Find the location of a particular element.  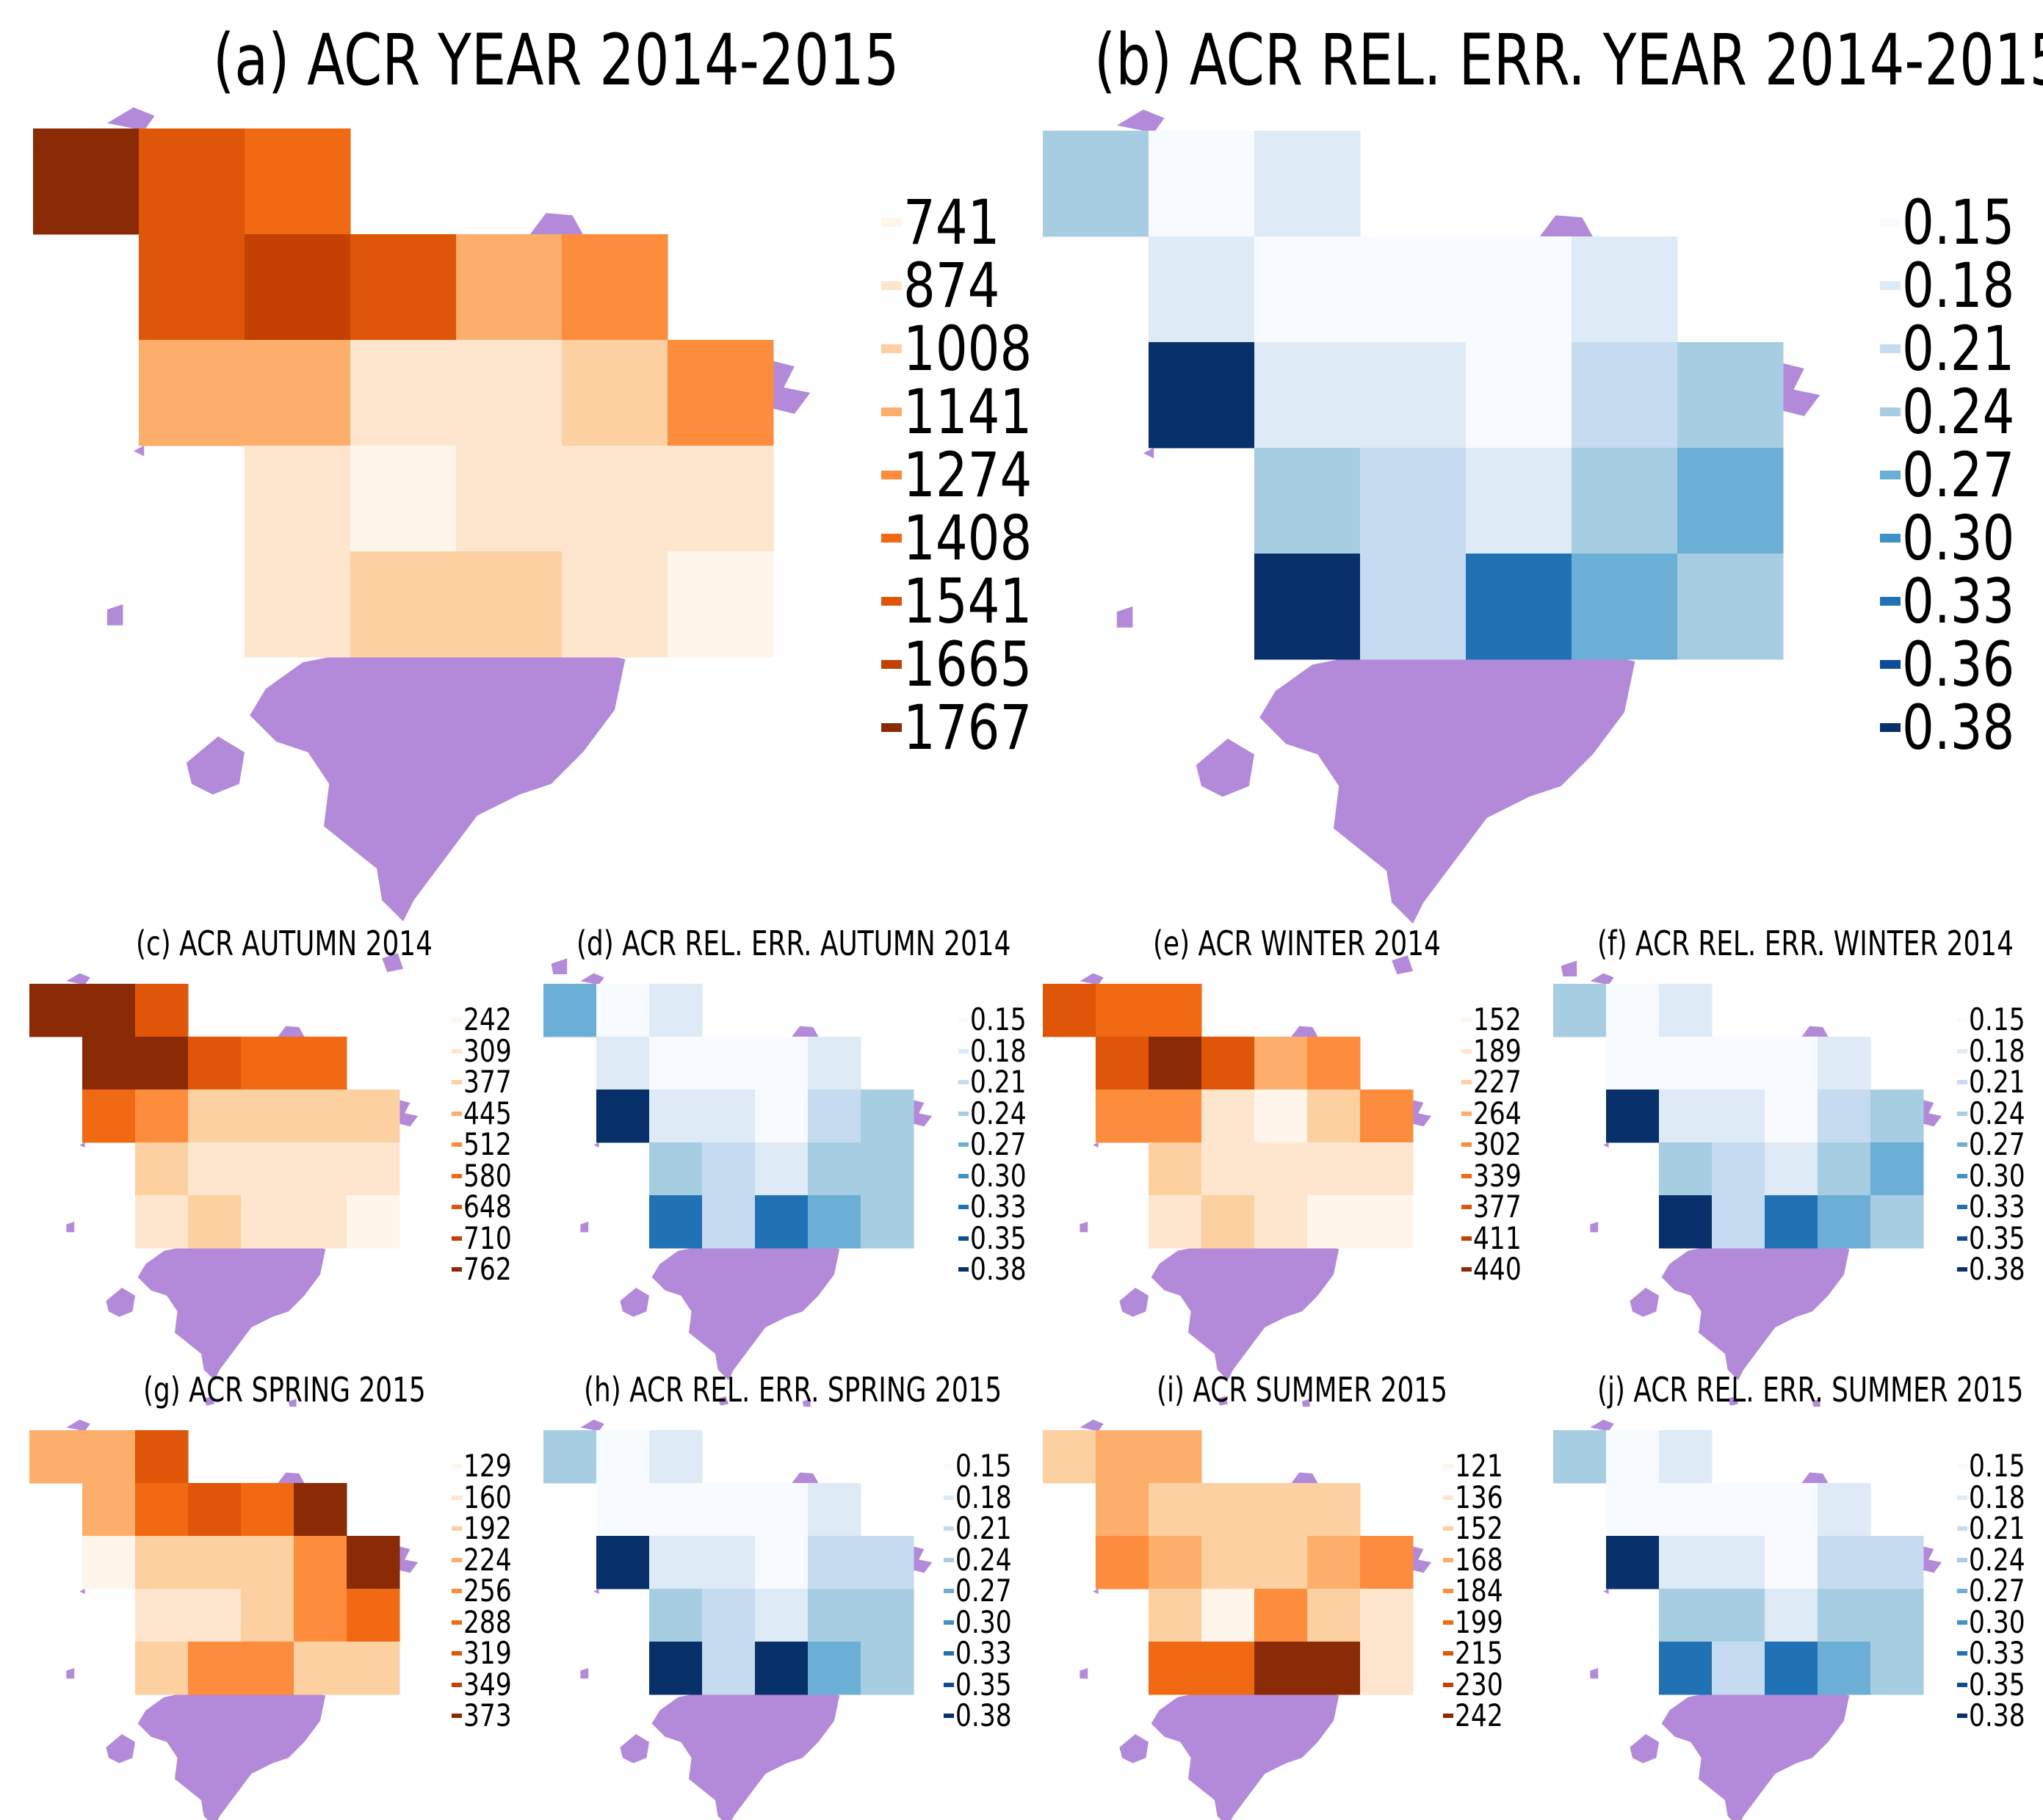

legend-label: 199 is located at coordinates (1479, 1621).